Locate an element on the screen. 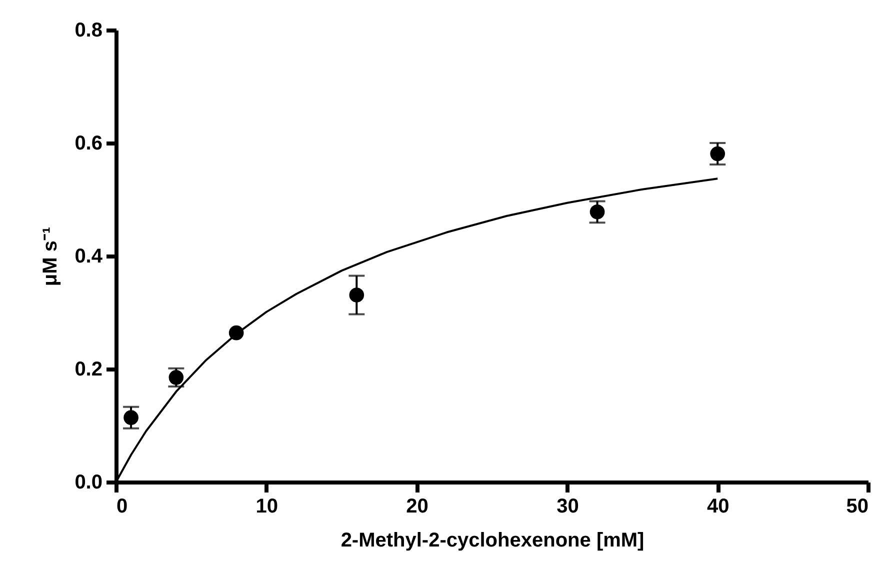 This screenshot has width=889, height=577. y-axis-title: μM s⁻¹ is located at coordinates (51, 256).